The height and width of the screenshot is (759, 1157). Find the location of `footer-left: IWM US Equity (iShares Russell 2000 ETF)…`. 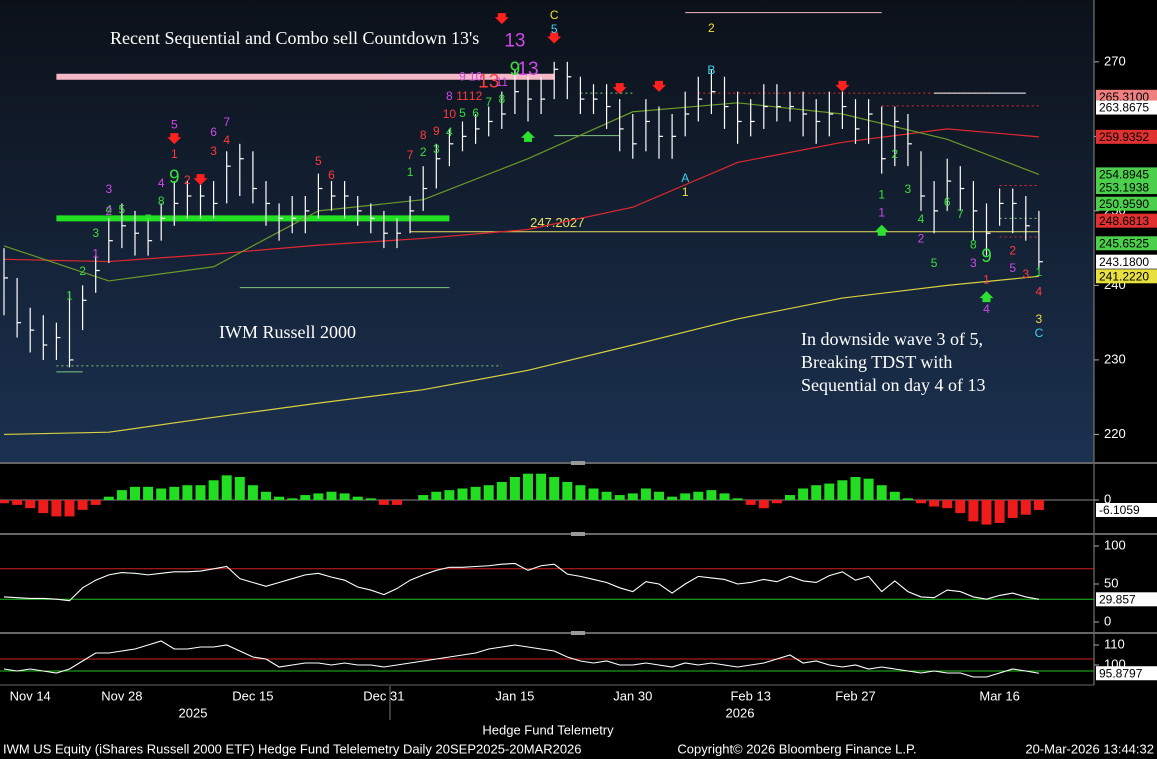

footer-left: IWM US Equity (iShares Russell 2000 ETF)… is located at coordinates (292, 748).